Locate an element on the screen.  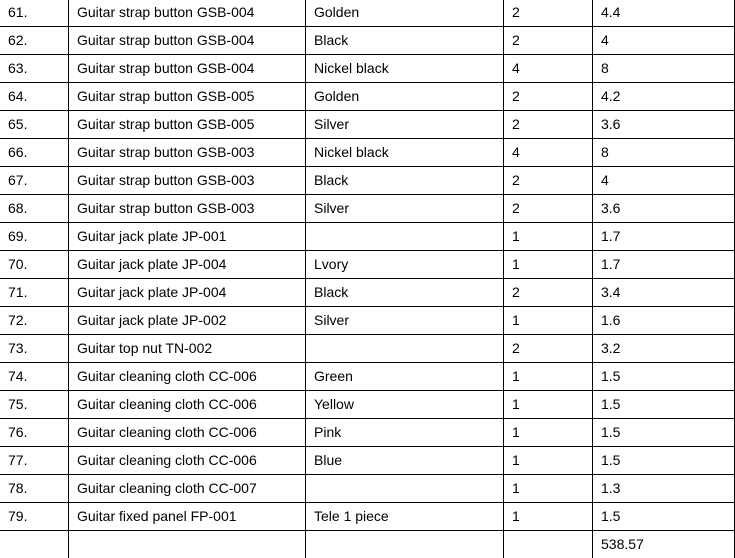
table-cell: 79. is located at coordinates (34, 517).